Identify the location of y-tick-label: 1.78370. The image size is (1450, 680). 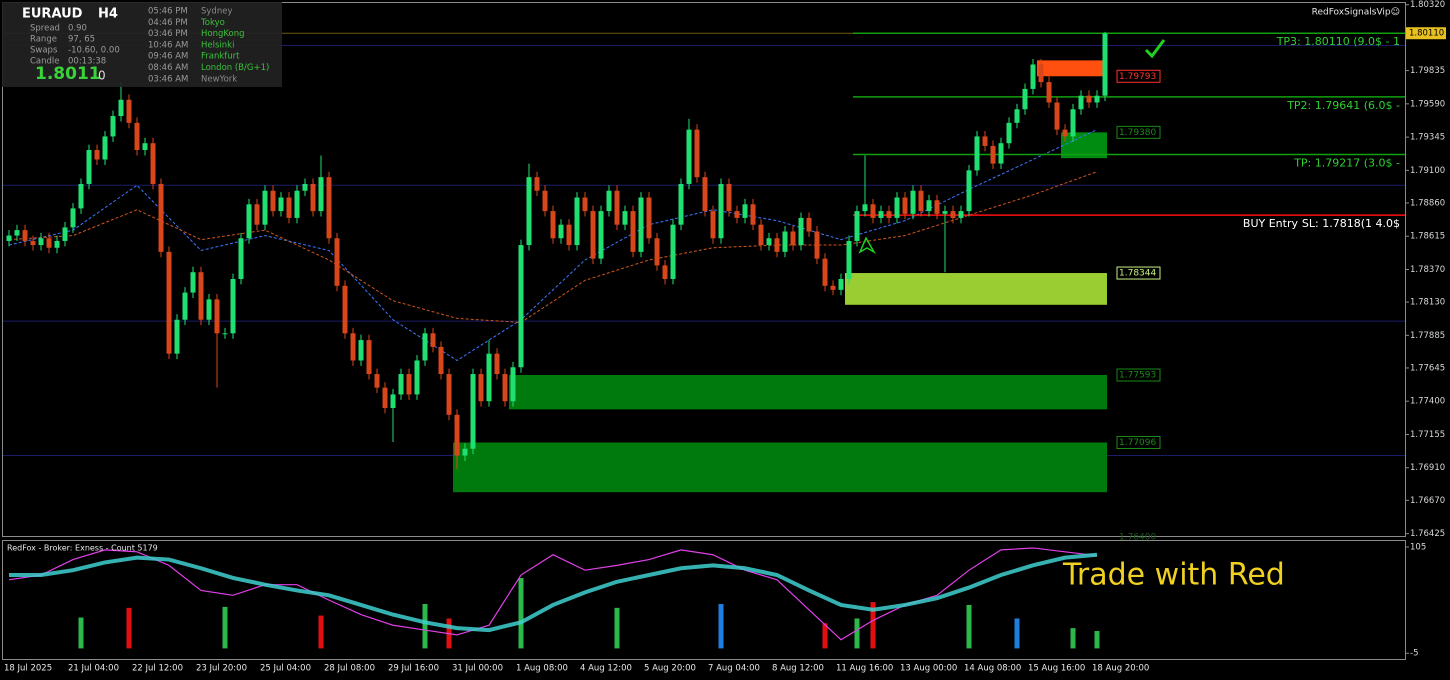
(1427, 270).